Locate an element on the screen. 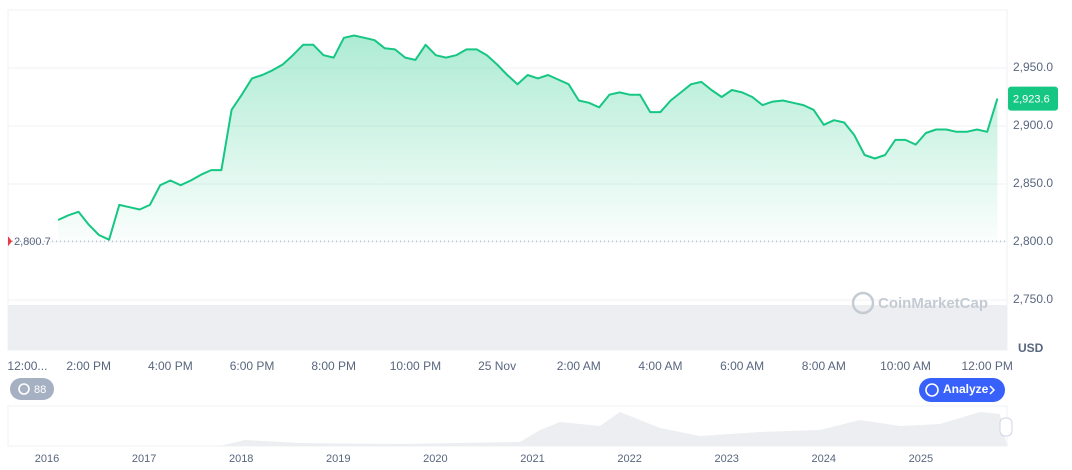  x-tick-label: 2:00 PM is located at coordinates (88, 366).